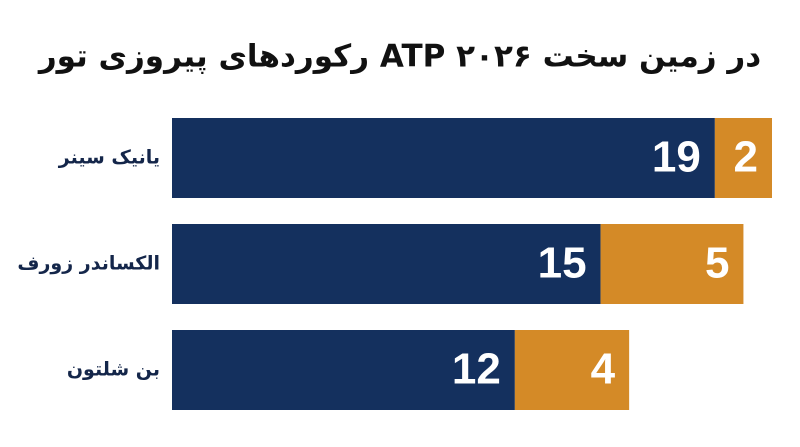  What do you see at coordinates (746, 157) in the screenshot?
I see `value-label: 2` at bounding box center [746, 157].